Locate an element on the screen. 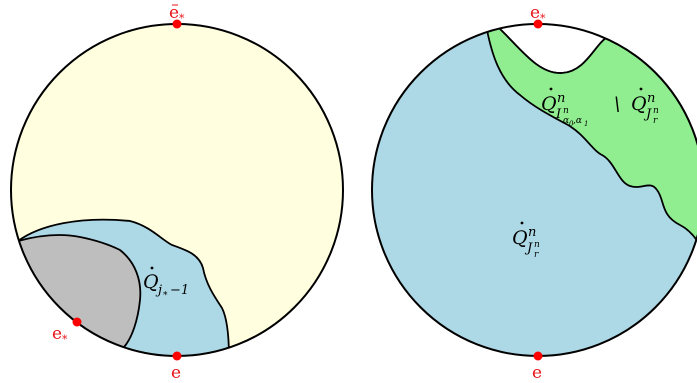 The height and width of the screenshot is (383, 697). green-label-dot is located at coordinates (551, 89).